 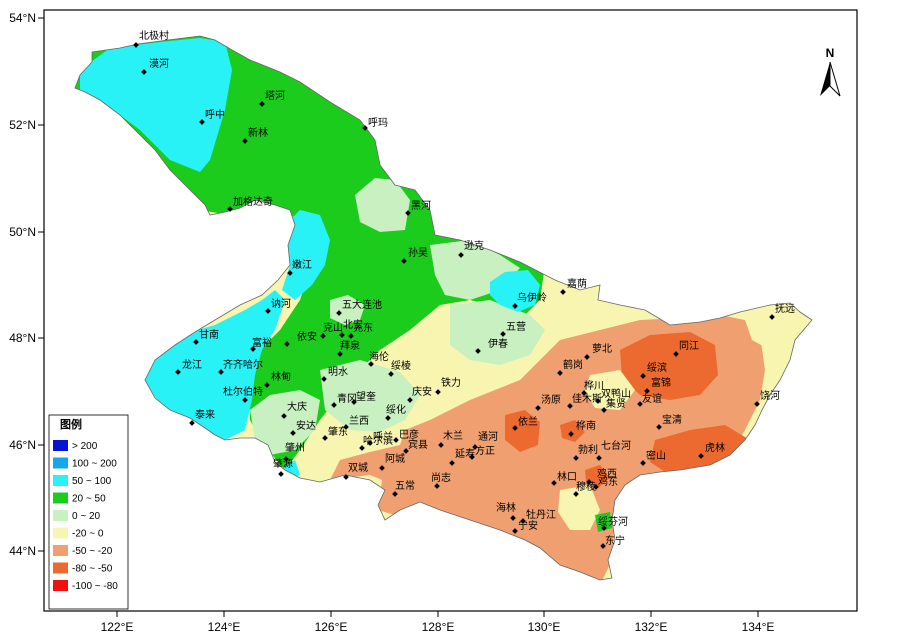 What do you see at coordinates (380, 438) in the screenshot?
I see `station: 呼兰` at bounding box center [380, 438].